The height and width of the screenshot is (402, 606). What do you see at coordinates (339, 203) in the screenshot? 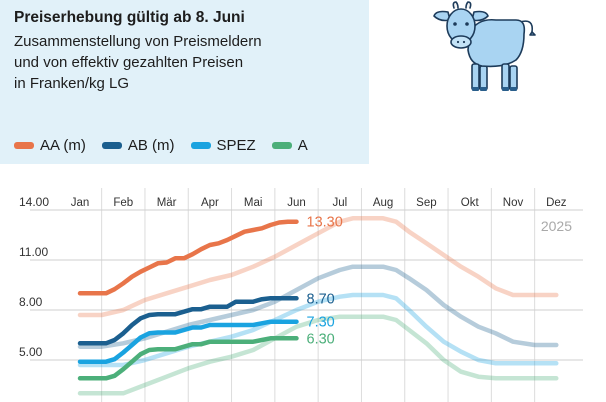
I see `x-tick-label: Jul` at bounding box center [339, 203].